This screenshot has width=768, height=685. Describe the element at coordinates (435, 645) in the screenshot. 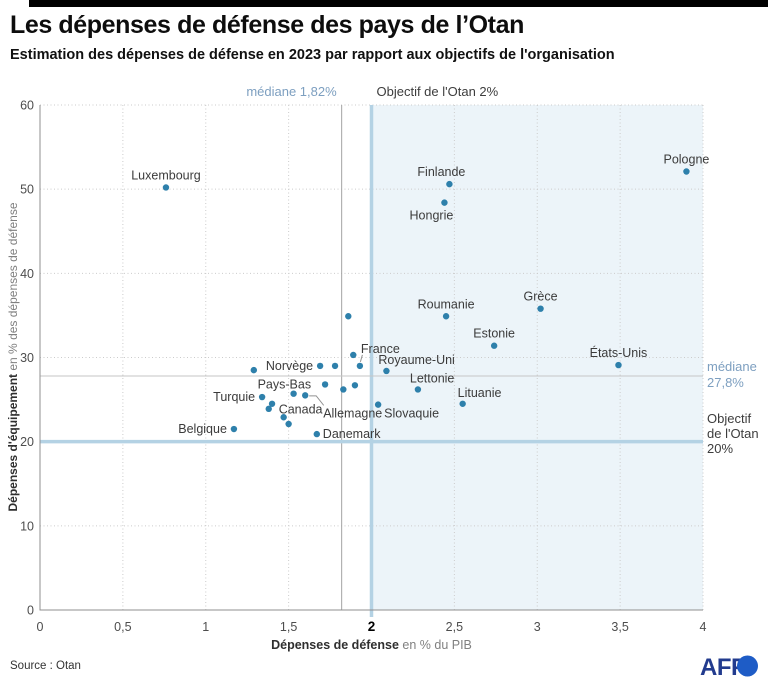

I see `x-axis-title-rest: en % du PIB` at that location.